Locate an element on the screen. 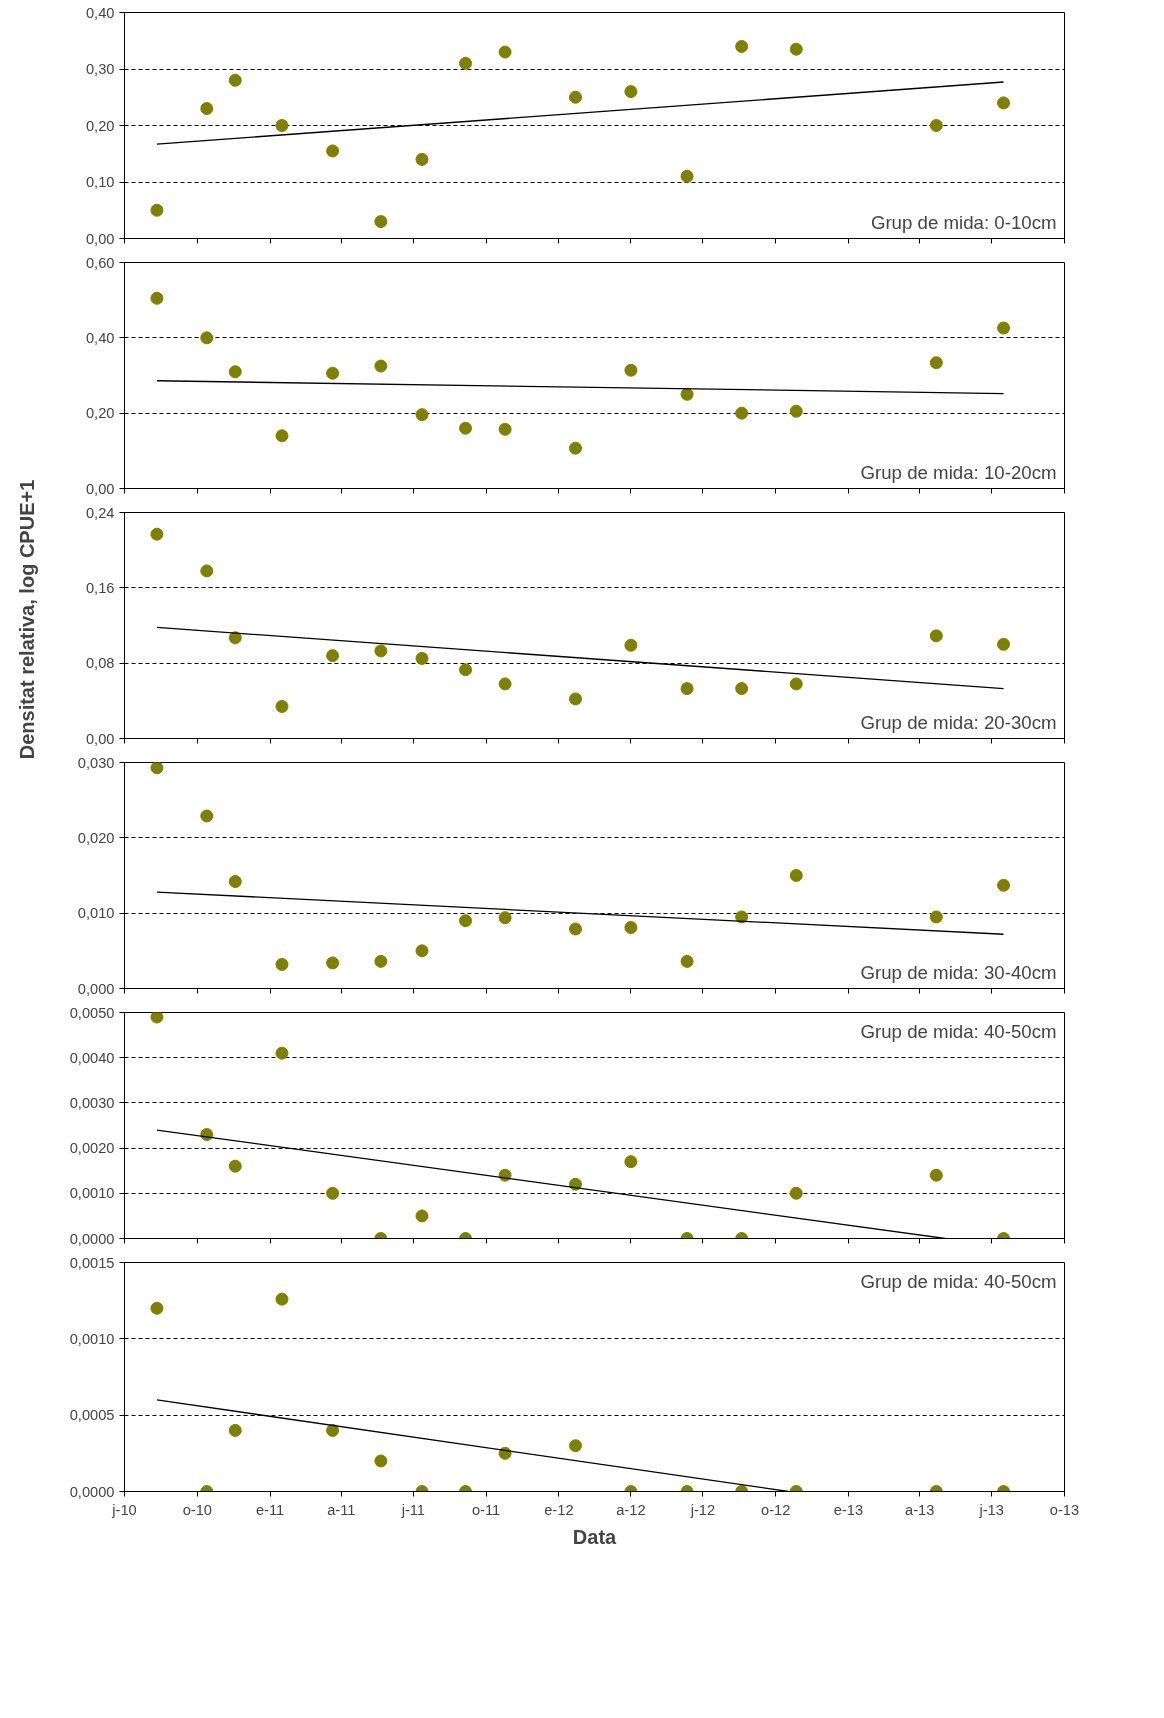 This screenshot has width=1164, height=1718. annotation: Grup de mida: 20-30cm is located at coordinates (958, 722).